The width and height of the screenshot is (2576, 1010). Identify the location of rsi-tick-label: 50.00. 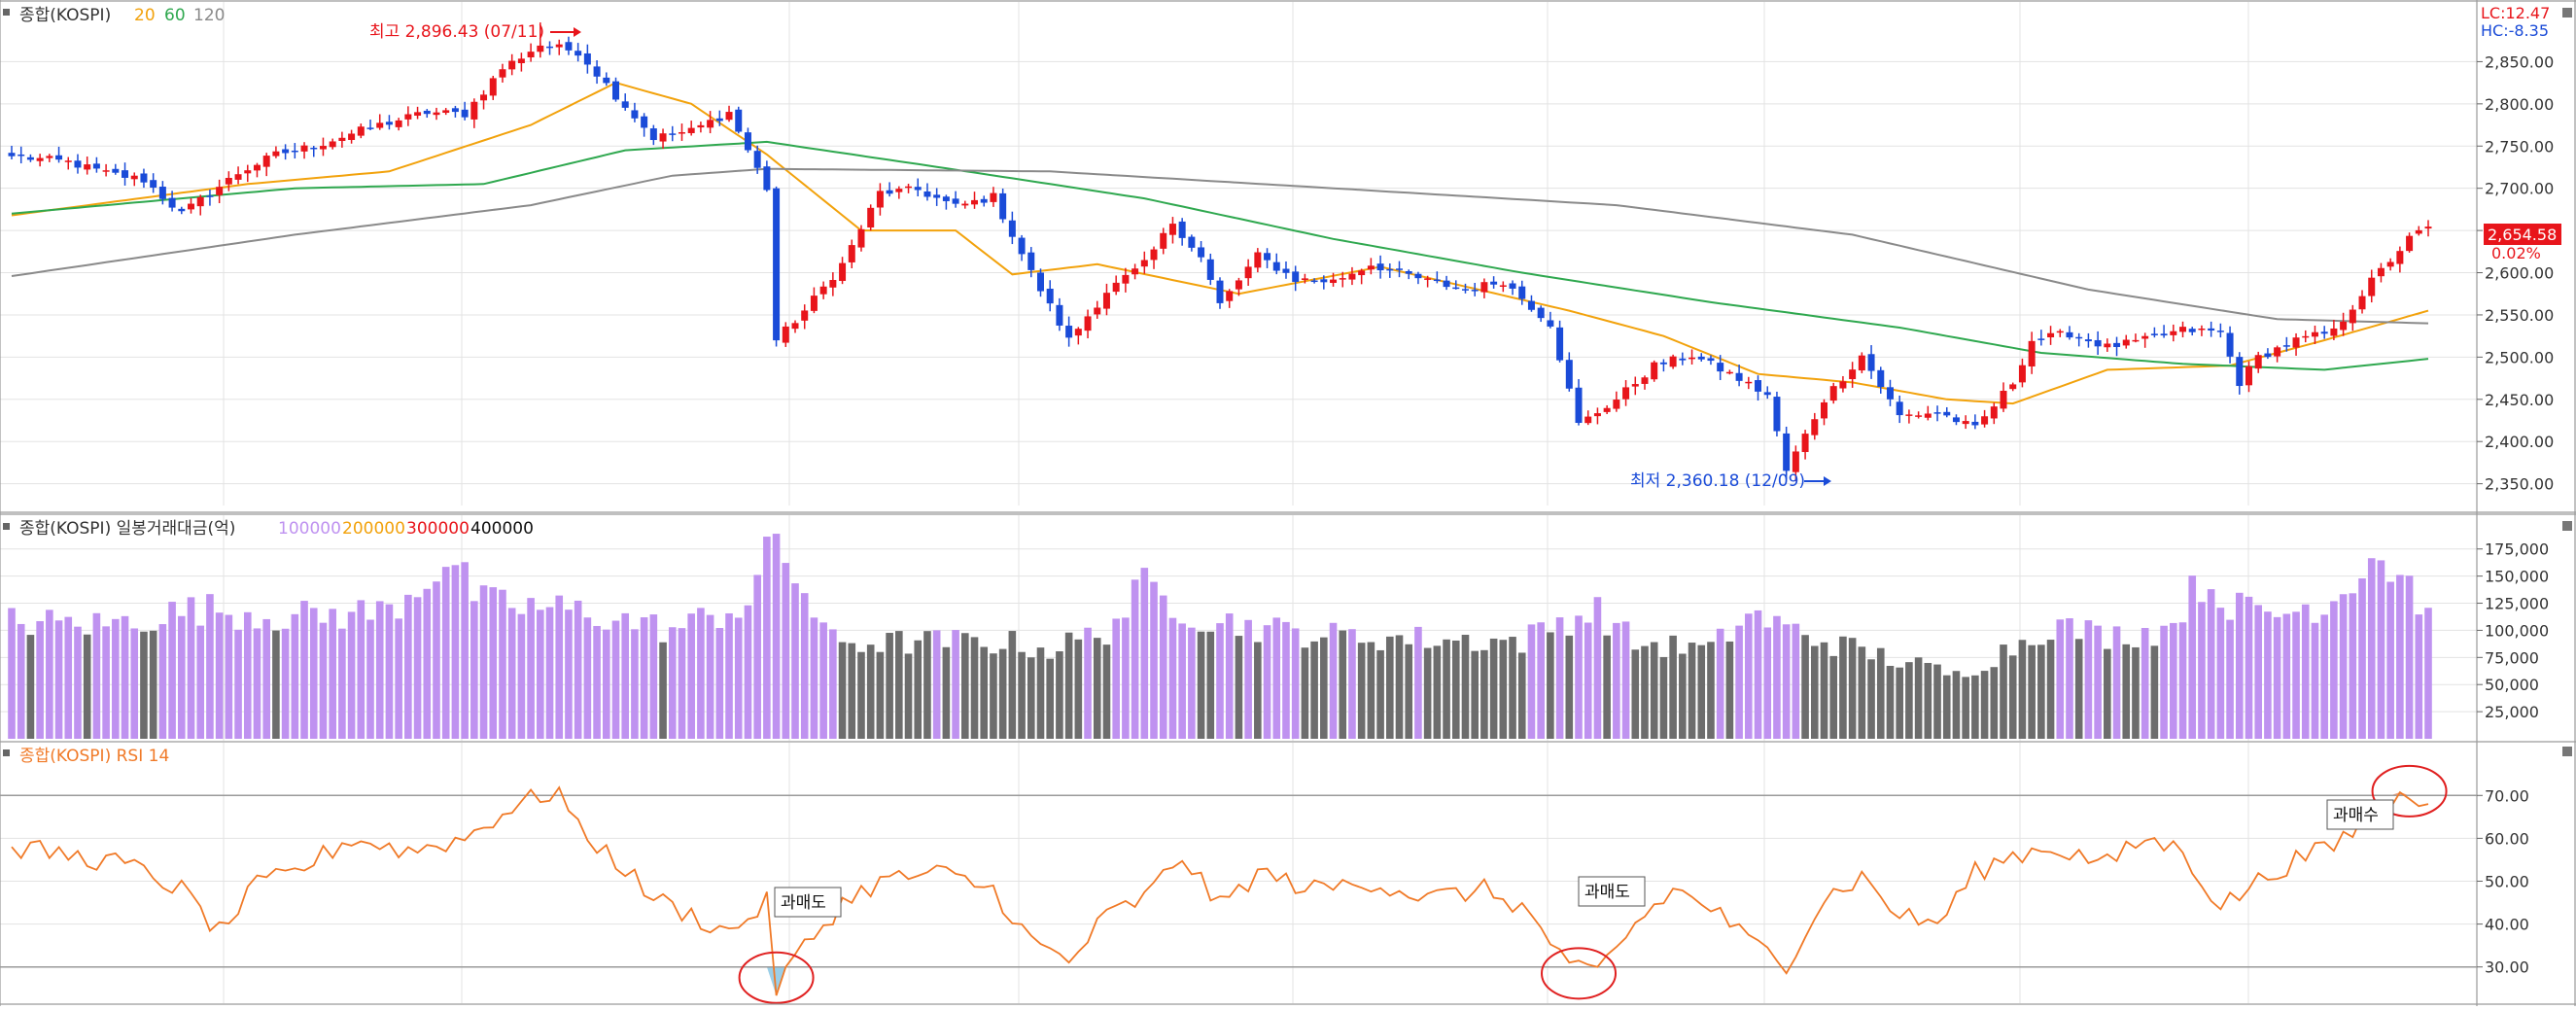
(2507, 882).